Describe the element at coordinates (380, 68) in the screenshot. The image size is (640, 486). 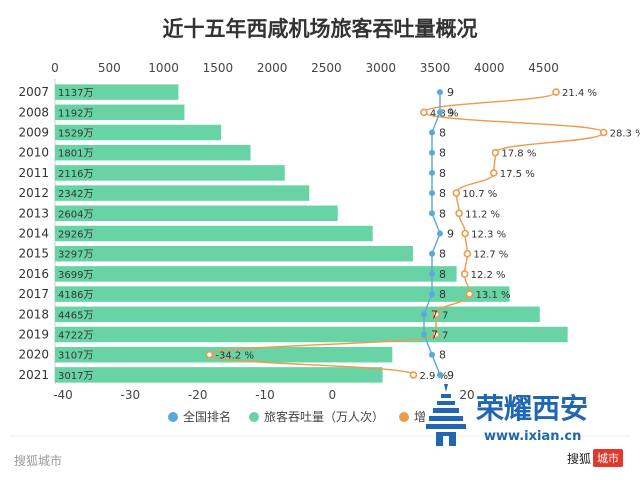
I see `top-axis-tick: 3000` at that location.